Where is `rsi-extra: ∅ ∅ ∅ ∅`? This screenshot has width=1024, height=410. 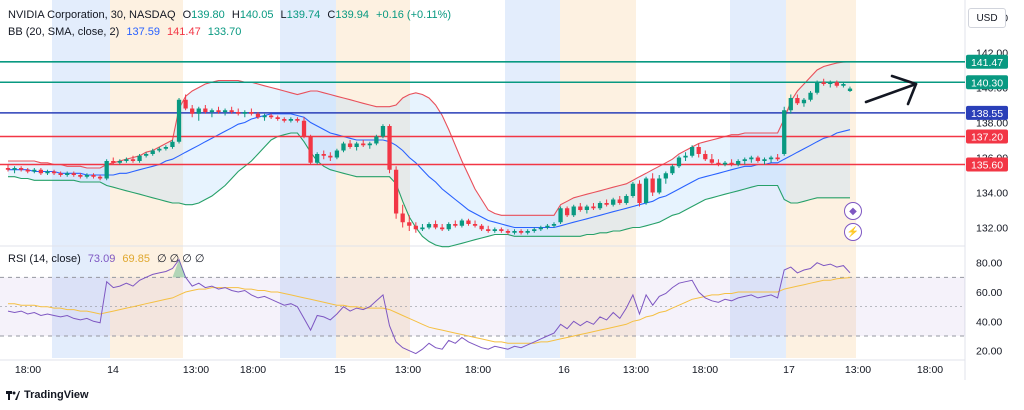
rsi-extra: ∅ ∅ ∅ ∅ is located at coordinates (181, 259).